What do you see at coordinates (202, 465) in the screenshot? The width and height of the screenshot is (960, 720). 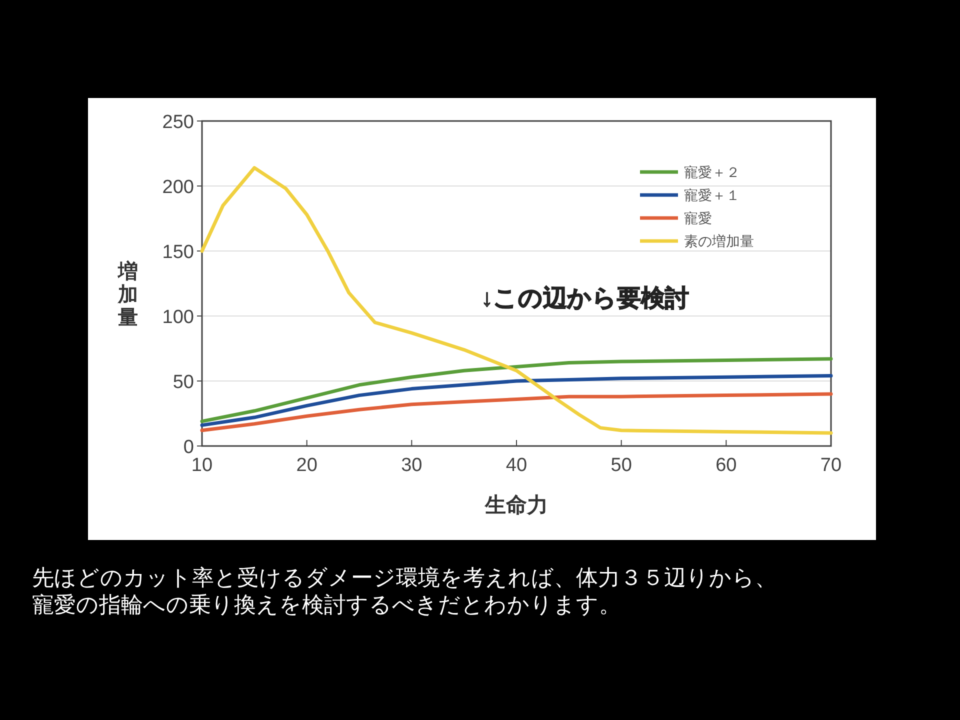 I see `x-tick-label: 10` at bounding box center [202, 465].